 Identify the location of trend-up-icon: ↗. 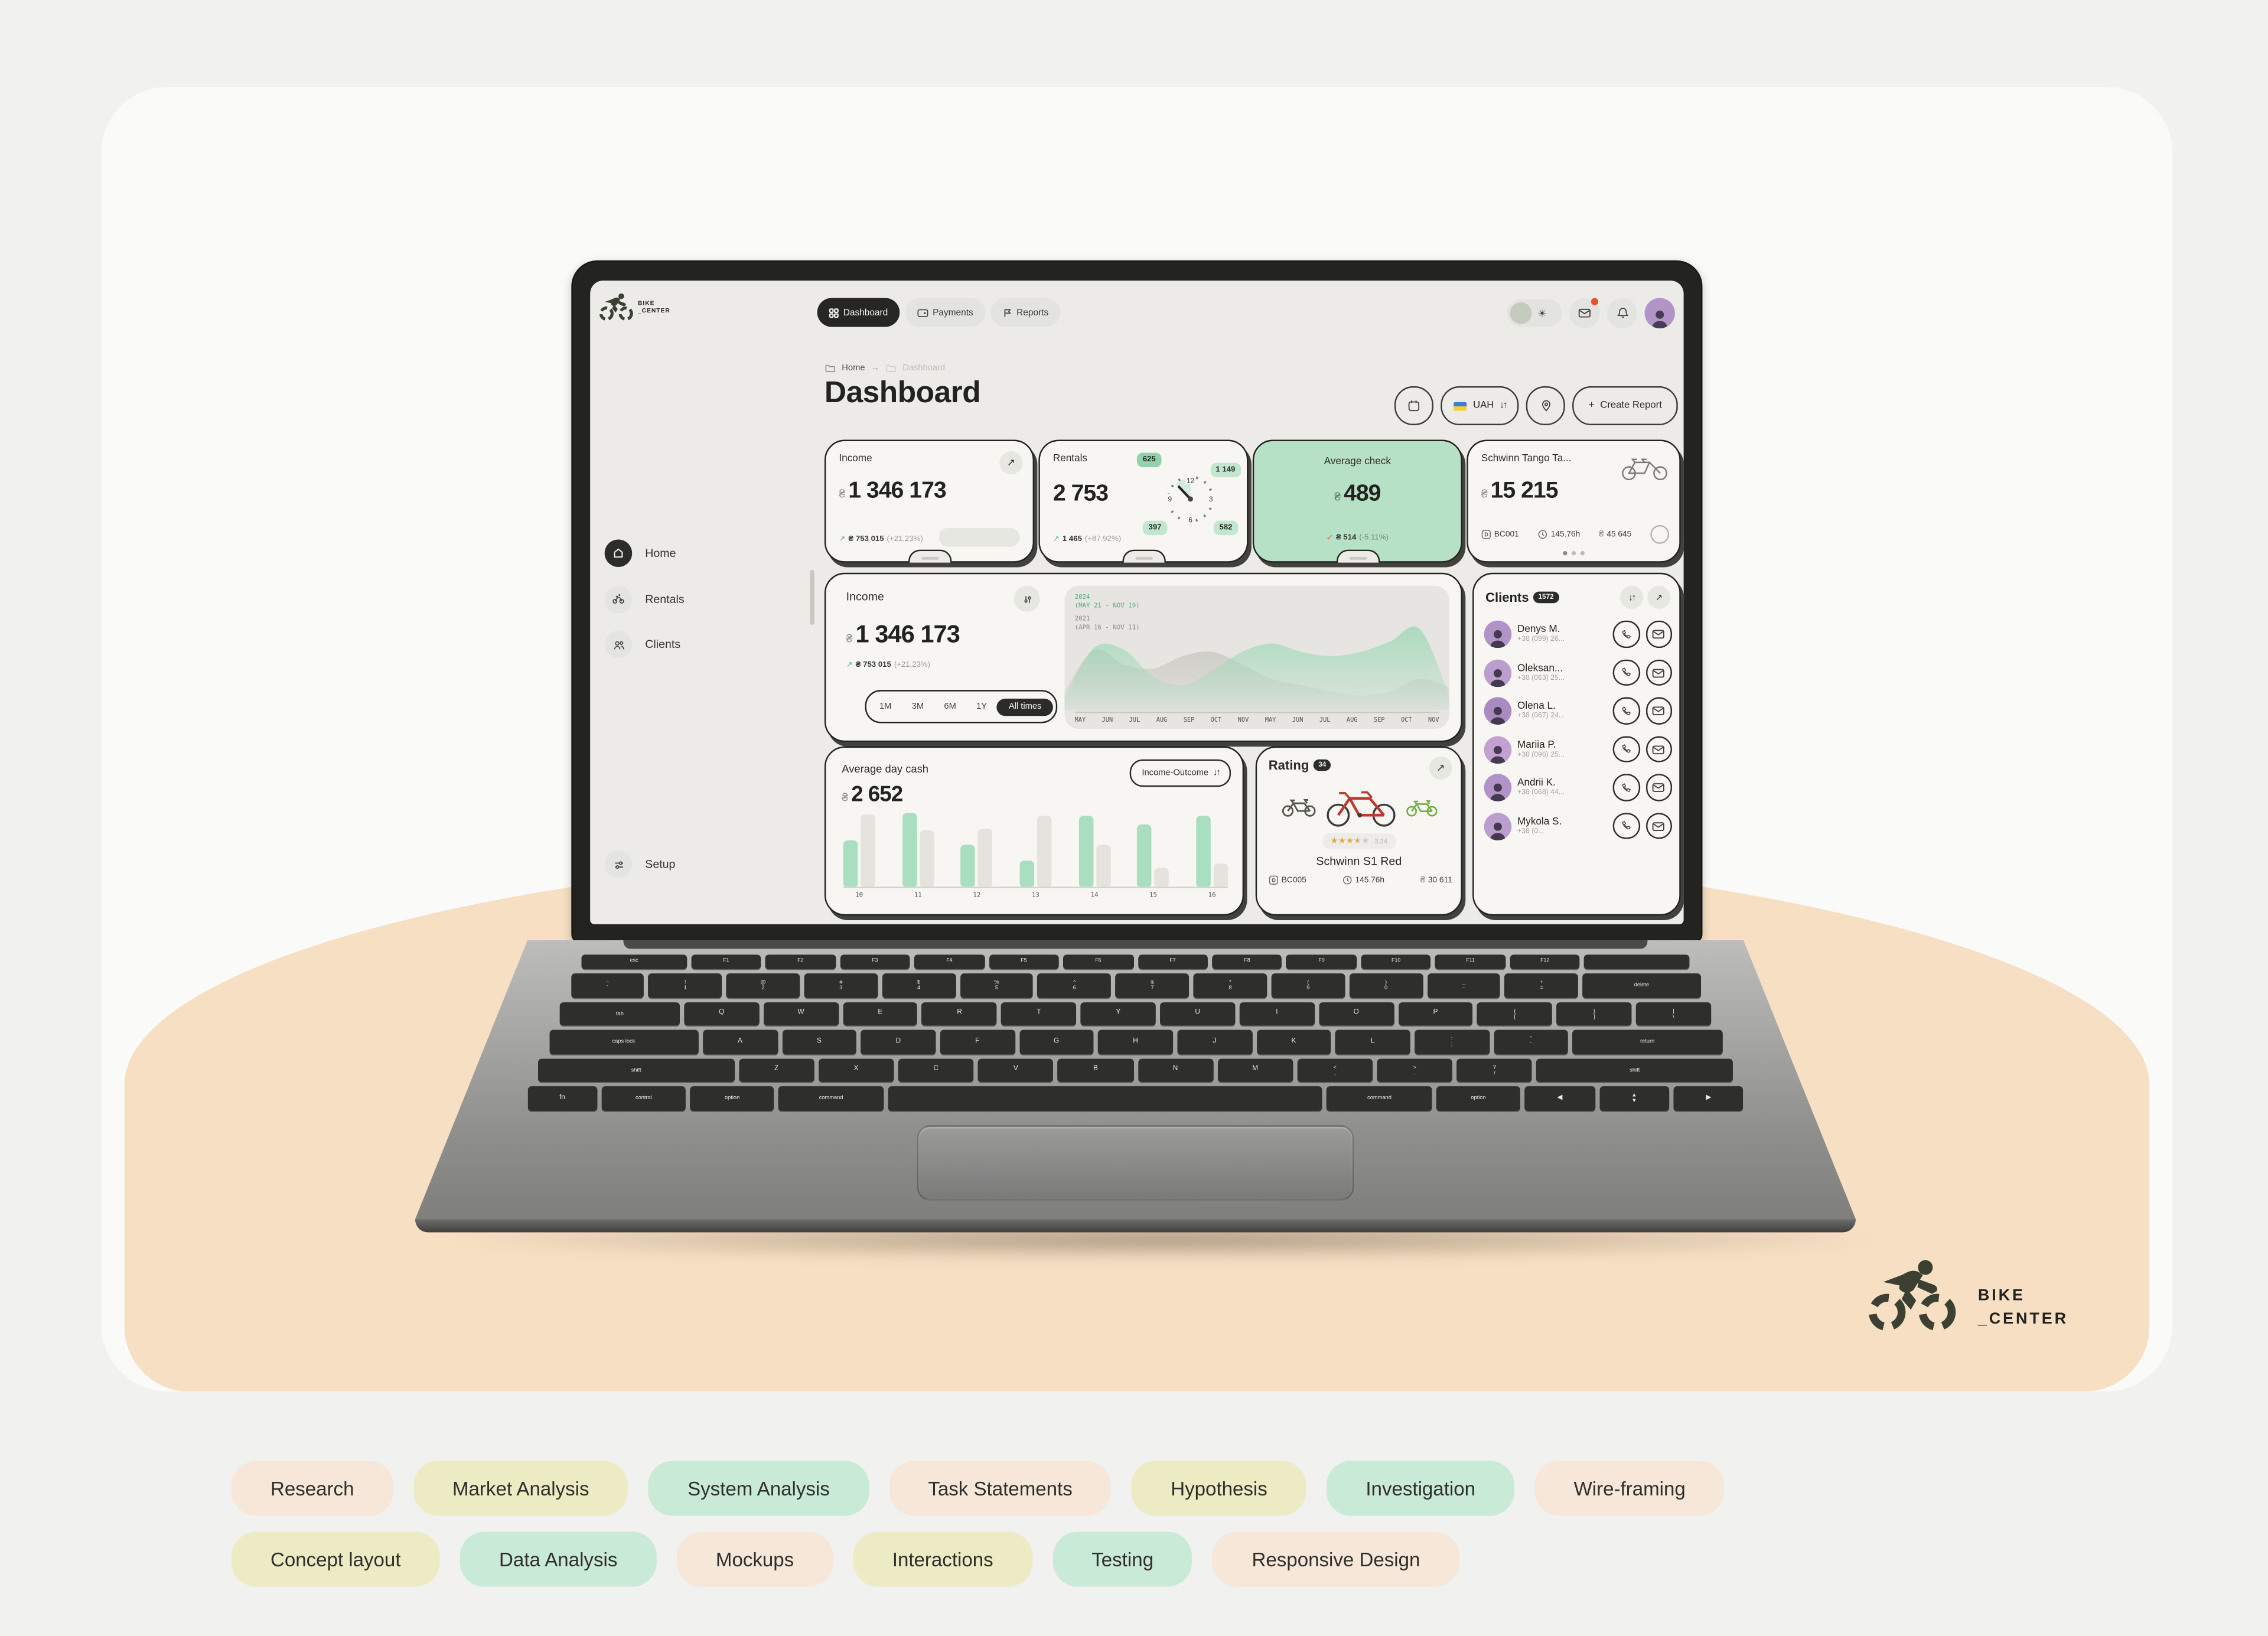
(842, 539).